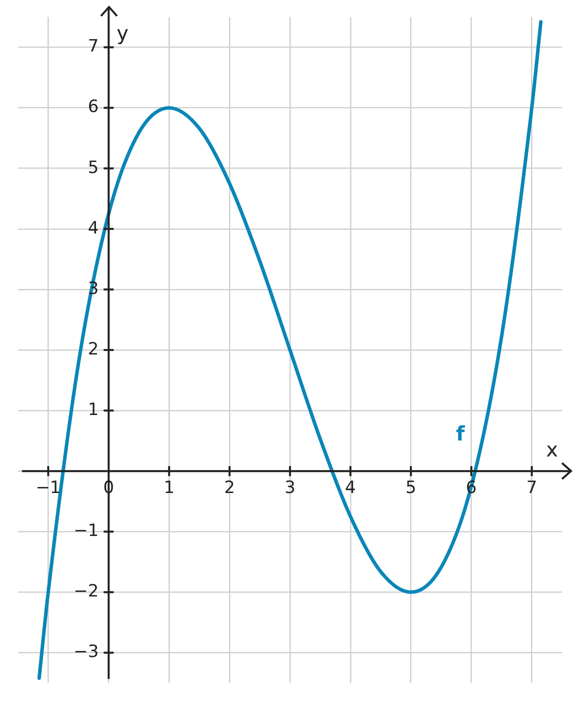 The image size is (580, 701). I want to click on y-tick-label: 4, so click(93, 228).